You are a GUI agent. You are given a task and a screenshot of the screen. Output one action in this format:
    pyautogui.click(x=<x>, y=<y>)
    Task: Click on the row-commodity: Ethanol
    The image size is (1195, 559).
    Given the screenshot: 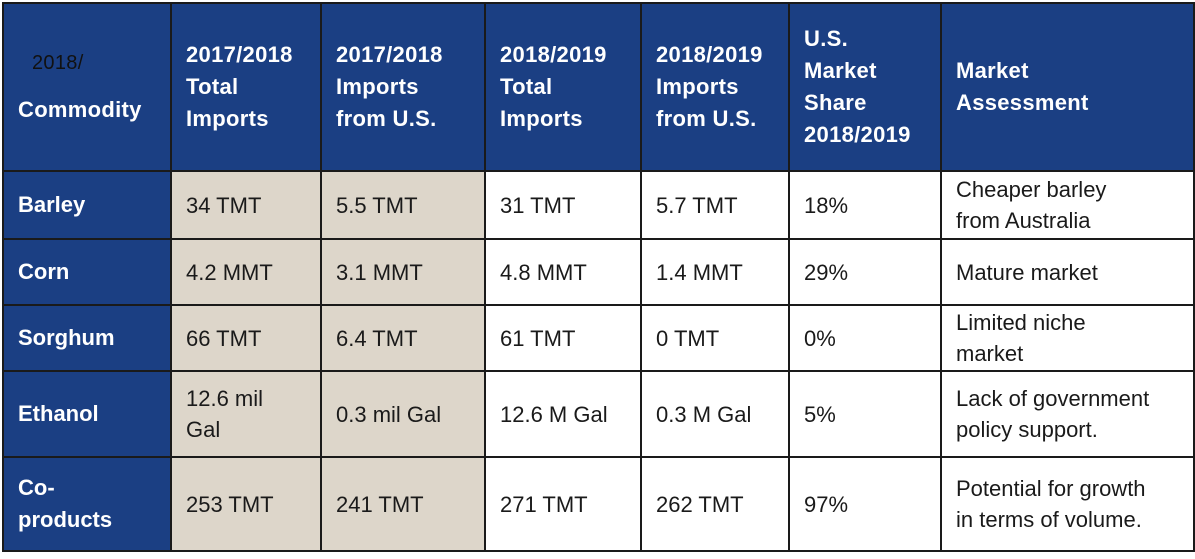 What is the action you would take?
    pyautogui.click(x=87, y=414)
    